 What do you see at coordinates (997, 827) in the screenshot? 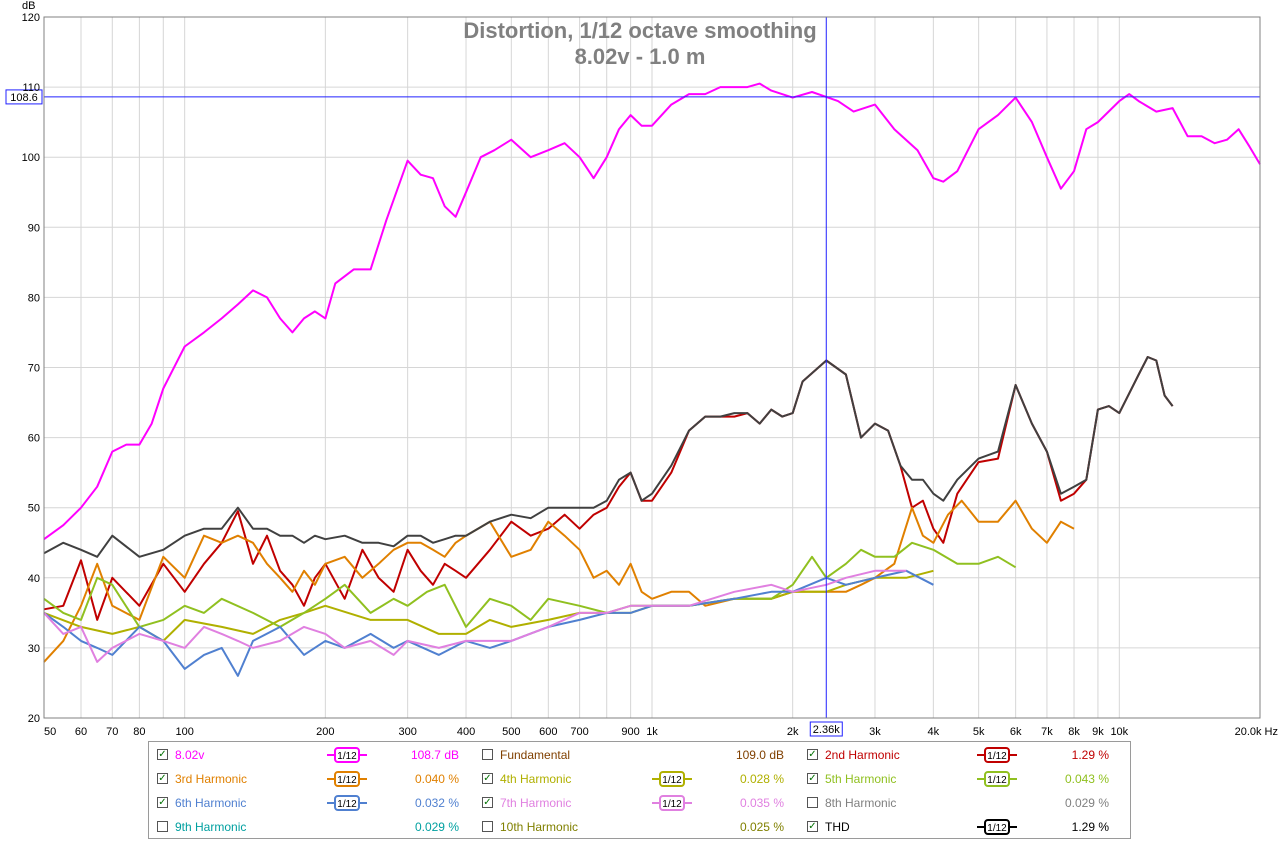
I see `legend-item-thd-smoothing-swatch: 1/12` at bounding box center [997, 827].